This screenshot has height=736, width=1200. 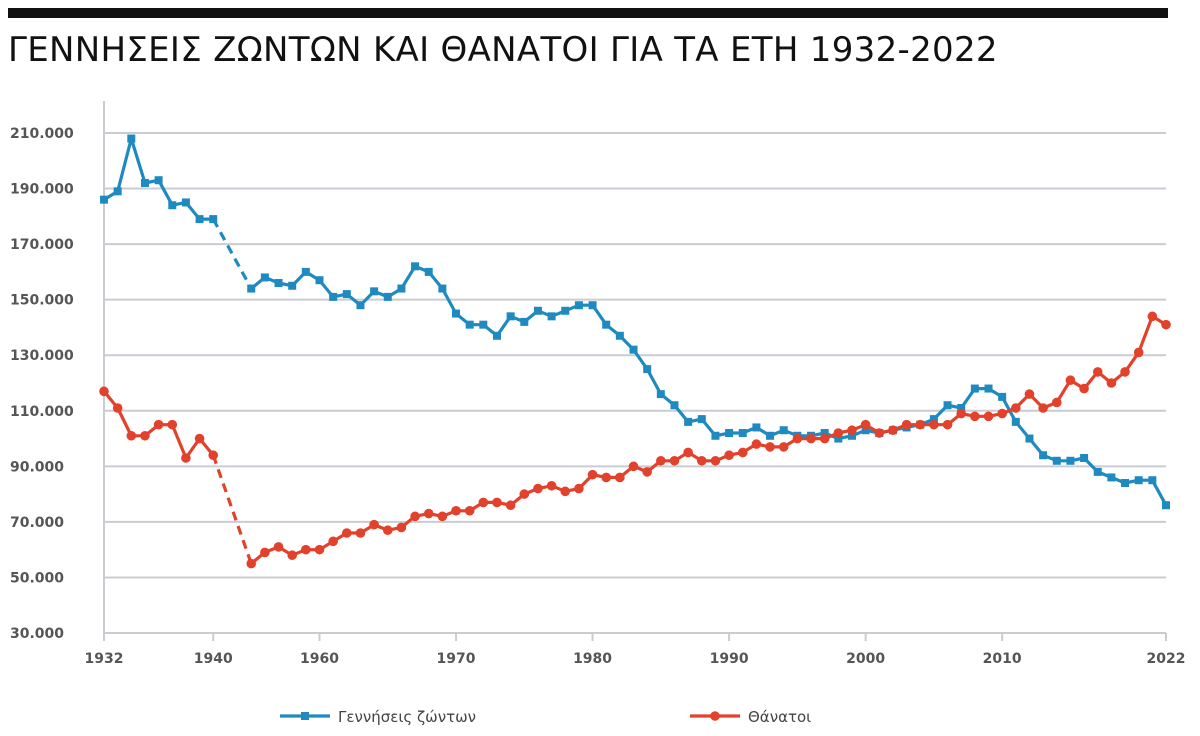 I want to click on legend-marker-births, so click(x=305, y=716).